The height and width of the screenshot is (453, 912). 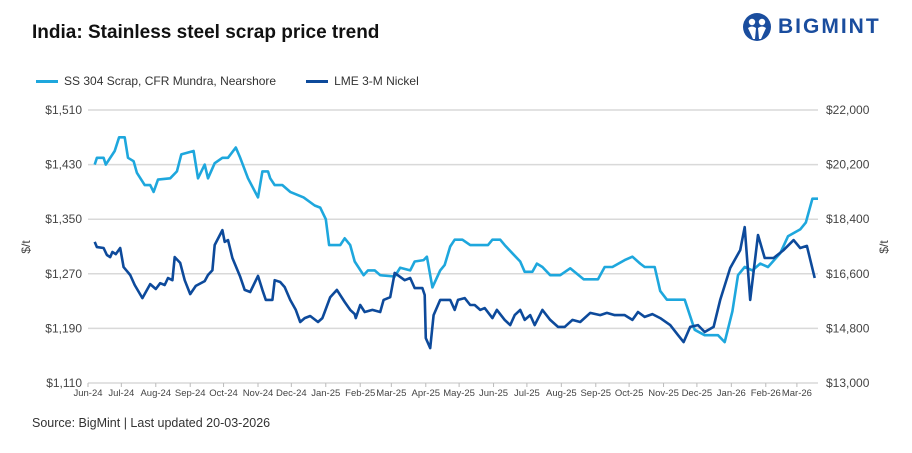 What do you see at coordinates (731, 393) in the screenshot?
I see `x-tick-label: Jan-26` at bounding box center [731, 393].